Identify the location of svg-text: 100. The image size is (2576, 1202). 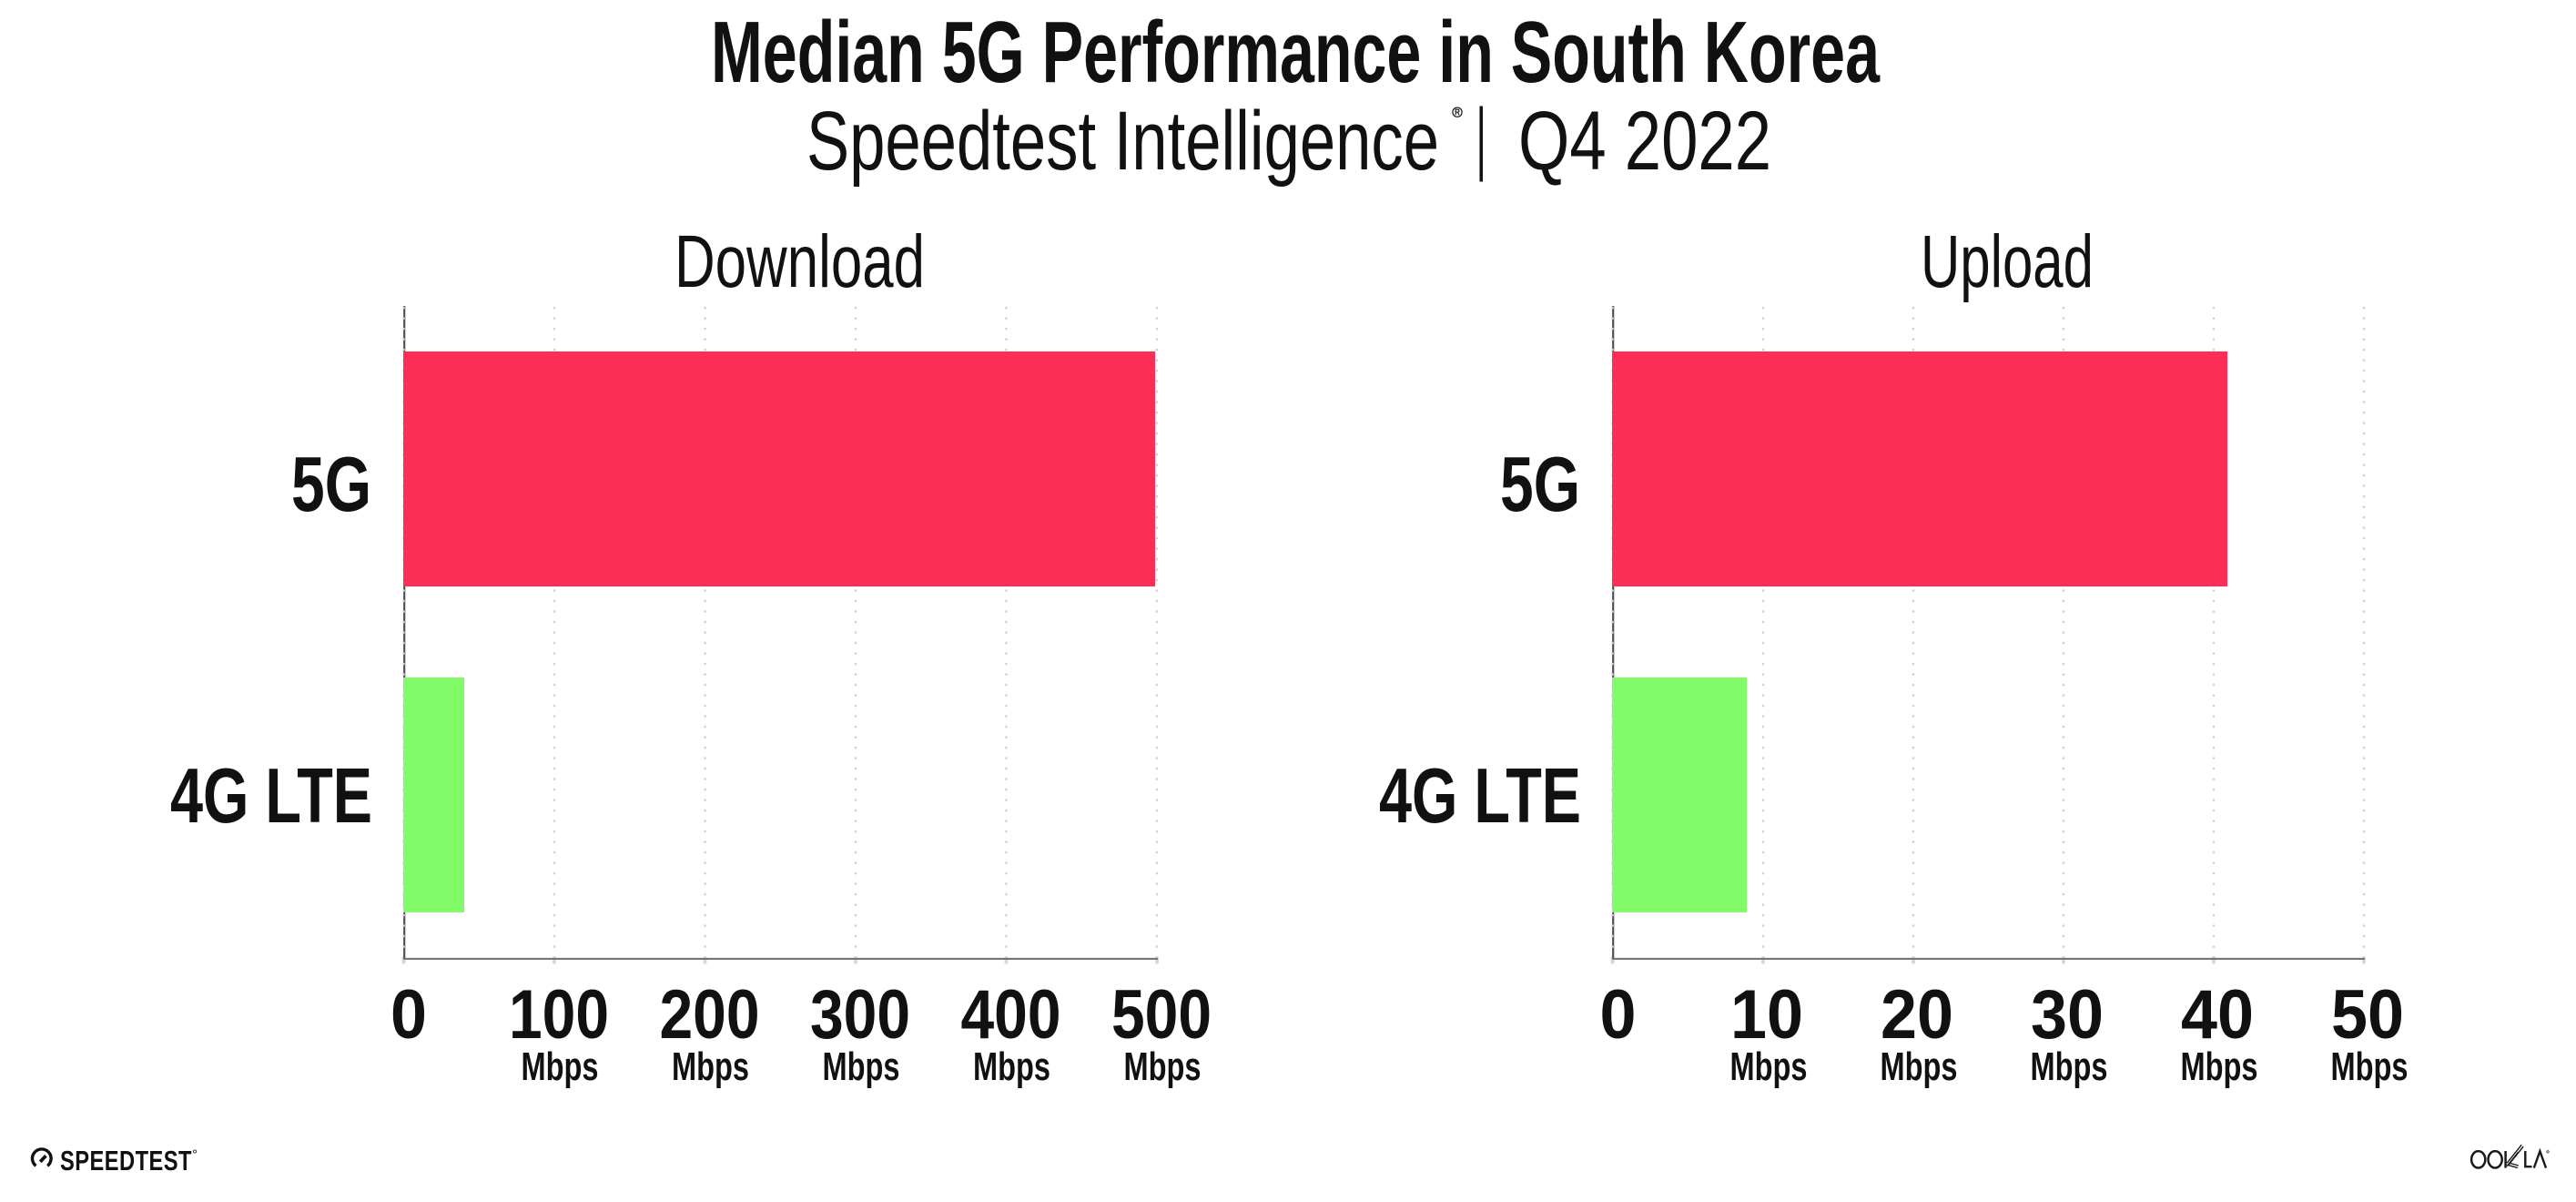
(559, 1015).